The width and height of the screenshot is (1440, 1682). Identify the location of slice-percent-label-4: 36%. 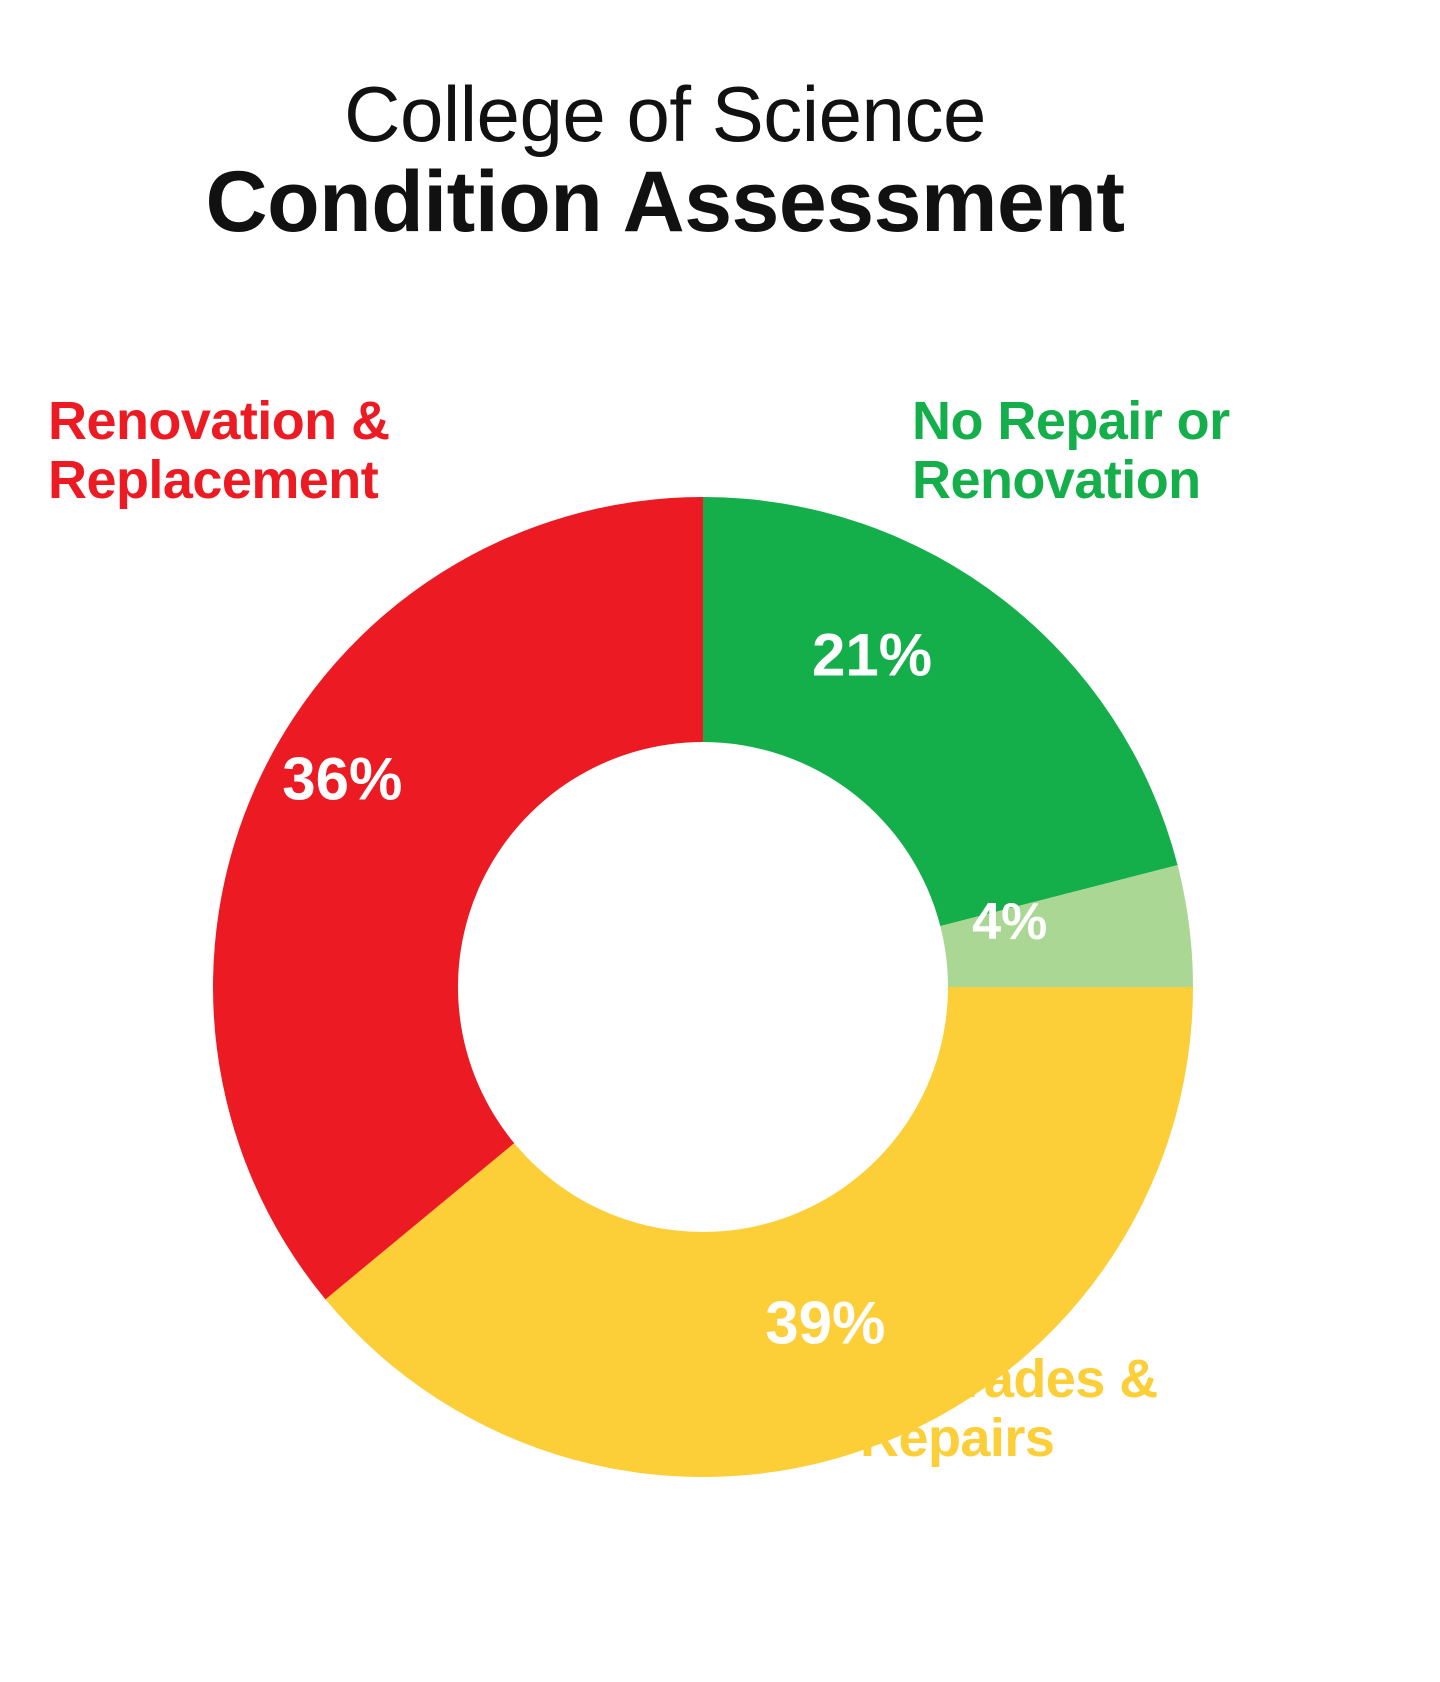
(342, 778).